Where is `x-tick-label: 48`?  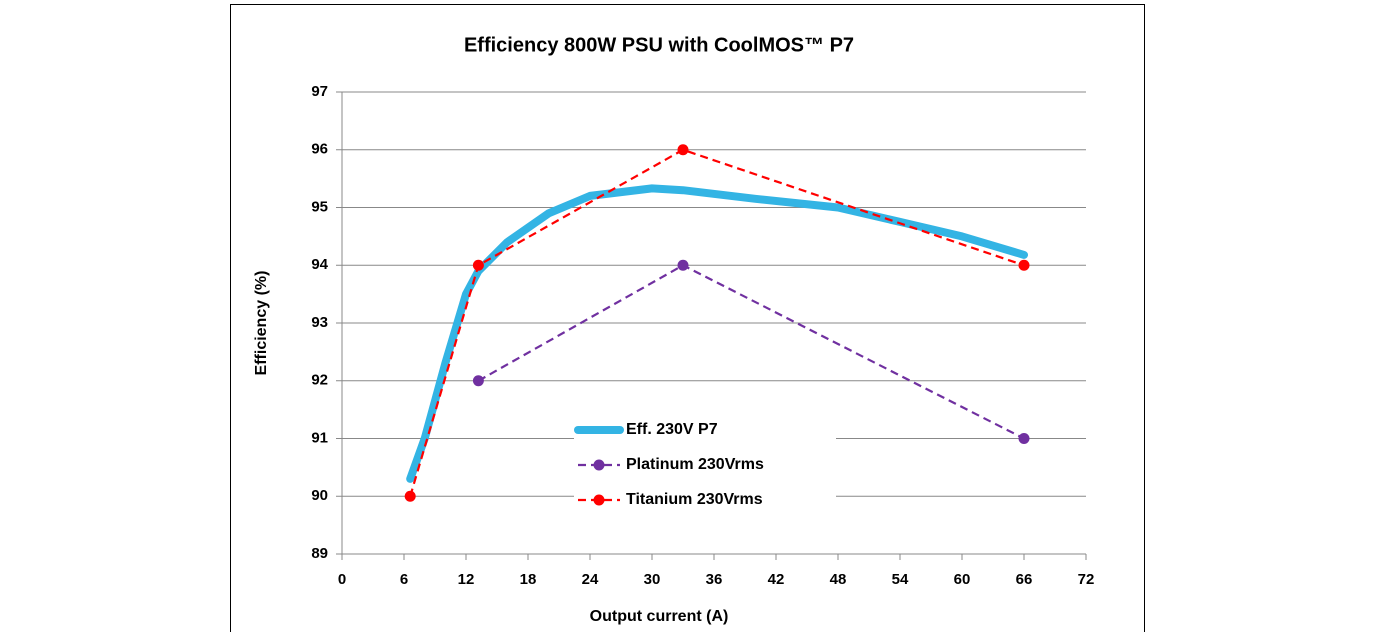
x-tick-label: 48 is located at coordinates (838, 579).